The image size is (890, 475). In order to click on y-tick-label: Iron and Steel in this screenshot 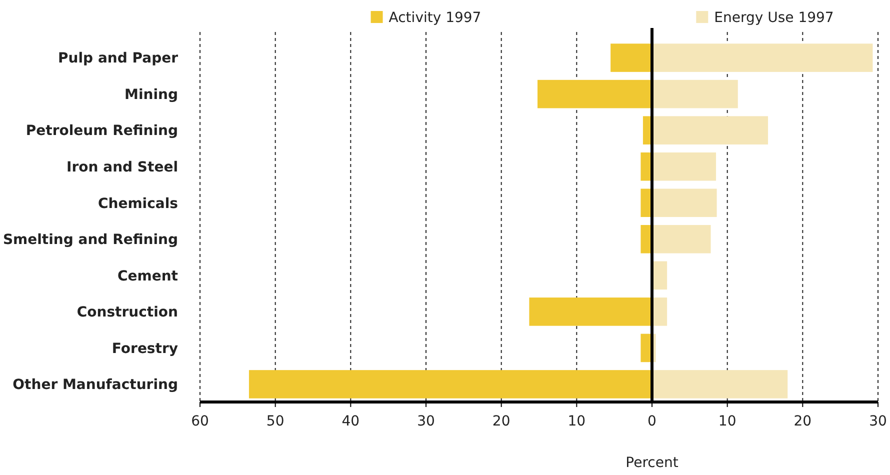, I will do `click(122, 167)`.